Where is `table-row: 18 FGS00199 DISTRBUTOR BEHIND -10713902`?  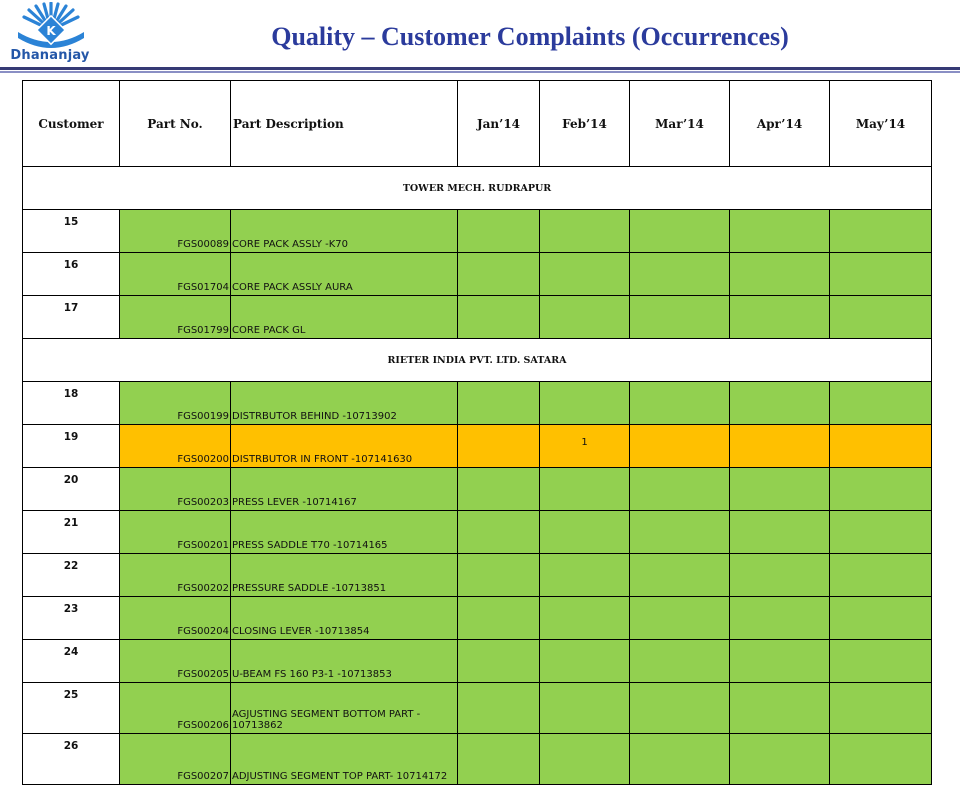
table-row: 18 FGS00199 DISTRBUTOR BEHIND -10713902 is located at coordinates (477, 403).